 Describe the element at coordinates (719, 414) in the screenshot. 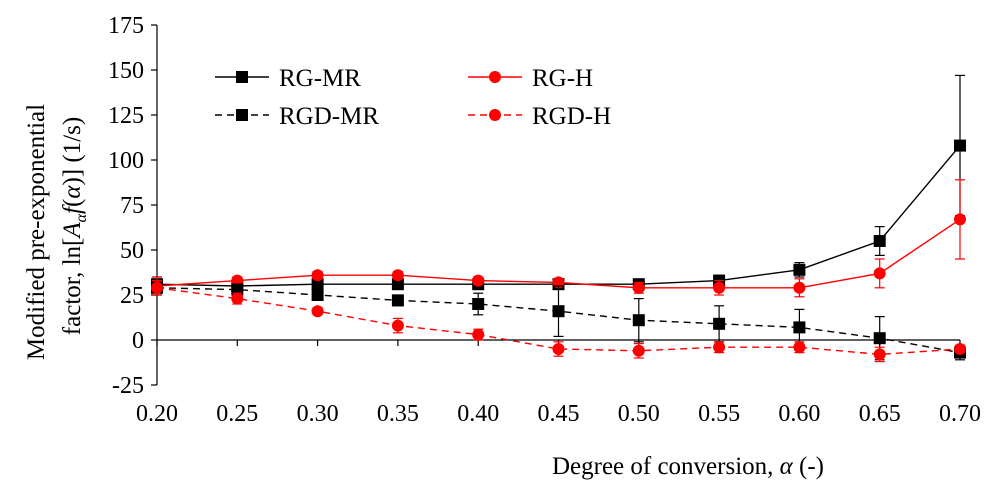

I see `x-tick-label: 0.55` at that location.